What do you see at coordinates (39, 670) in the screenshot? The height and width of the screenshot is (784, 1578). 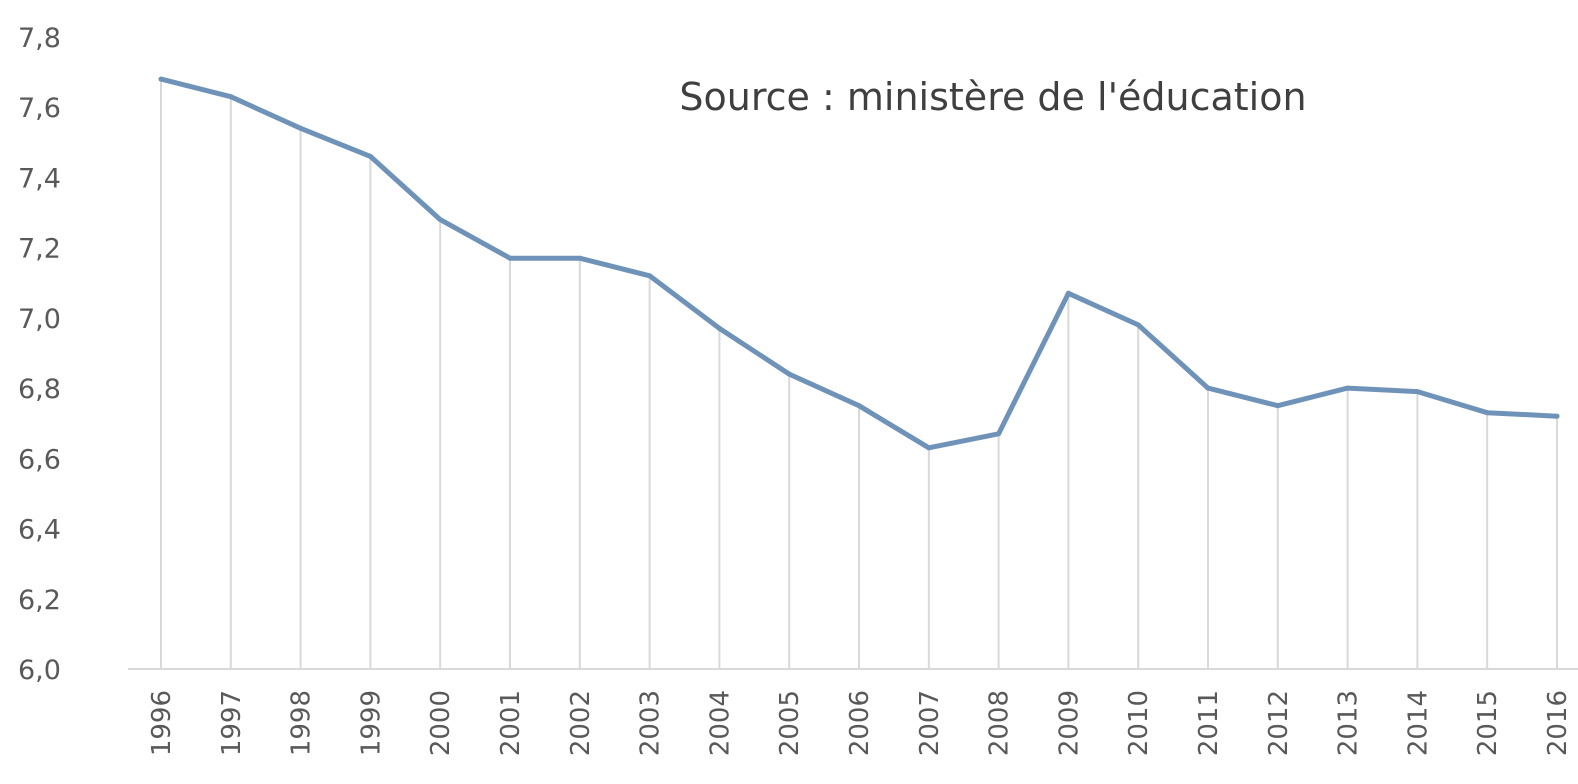 I see `y-tick-label: 6,0` at bounding box center [39, 670].